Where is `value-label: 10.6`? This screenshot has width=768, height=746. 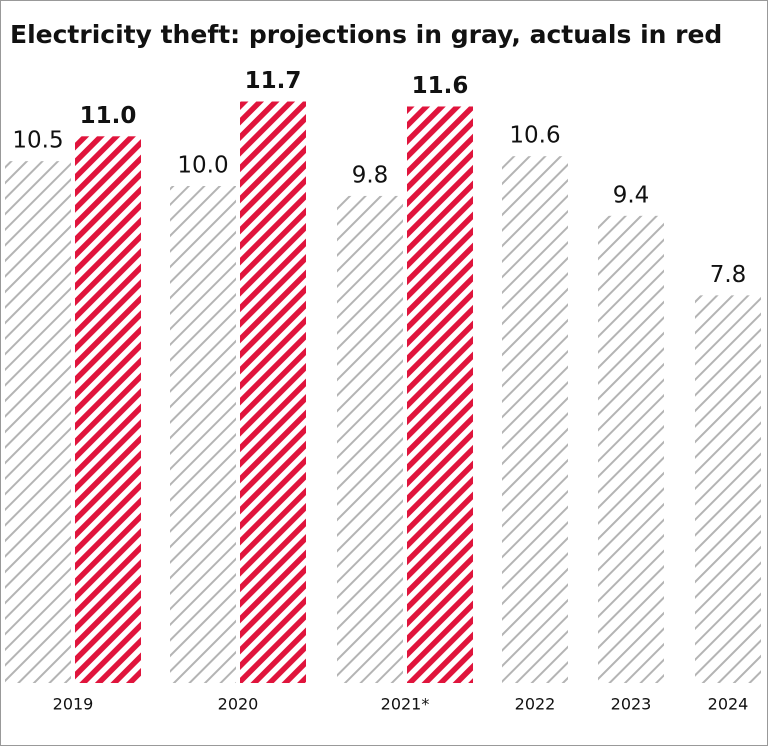
value-label: 10.6 is located at coordinates (534, 136).